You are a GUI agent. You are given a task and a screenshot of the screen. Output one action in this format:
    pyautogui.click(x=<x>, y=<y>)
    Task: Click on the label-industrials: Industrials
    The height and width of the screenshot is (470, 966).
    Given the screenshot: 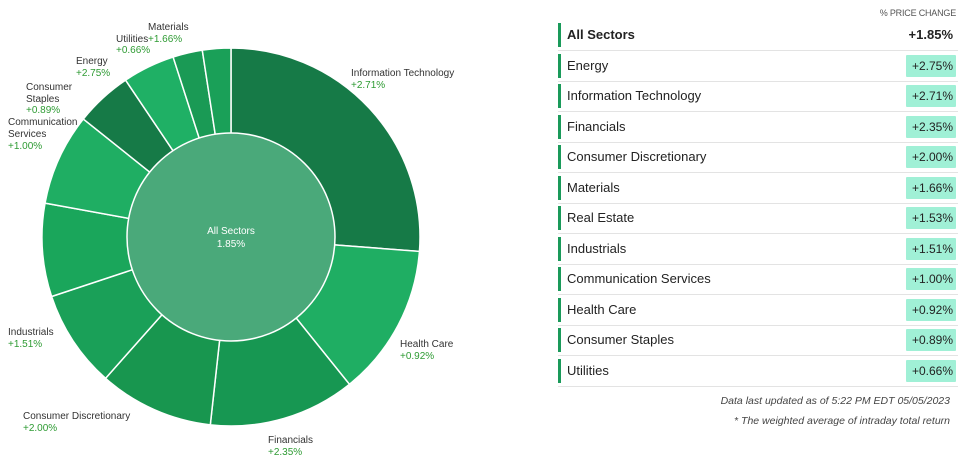 What is the action you would take?
    pyautogui.click(x=31, y=332)
    